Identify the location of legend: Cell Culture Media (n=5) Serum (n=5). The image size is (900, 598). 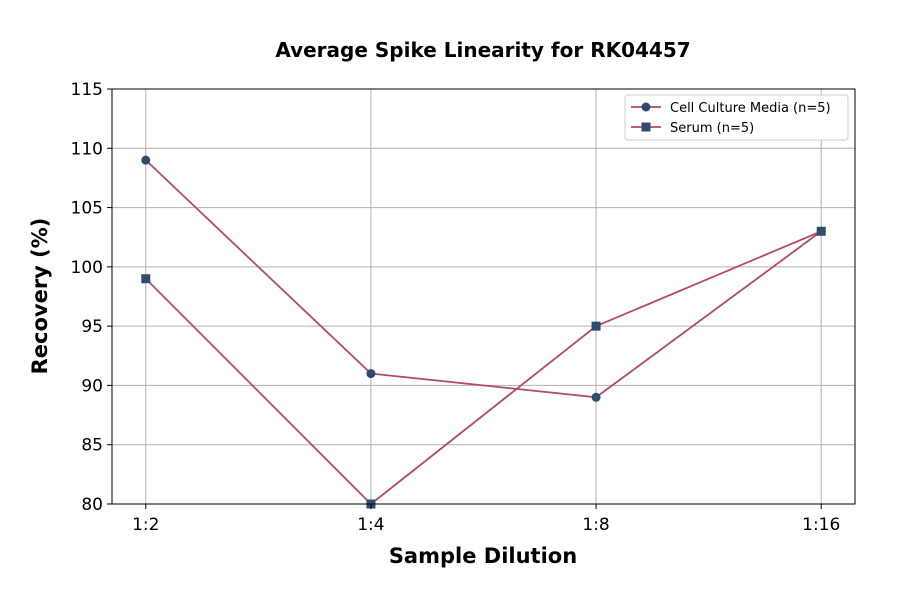
(736, 117).